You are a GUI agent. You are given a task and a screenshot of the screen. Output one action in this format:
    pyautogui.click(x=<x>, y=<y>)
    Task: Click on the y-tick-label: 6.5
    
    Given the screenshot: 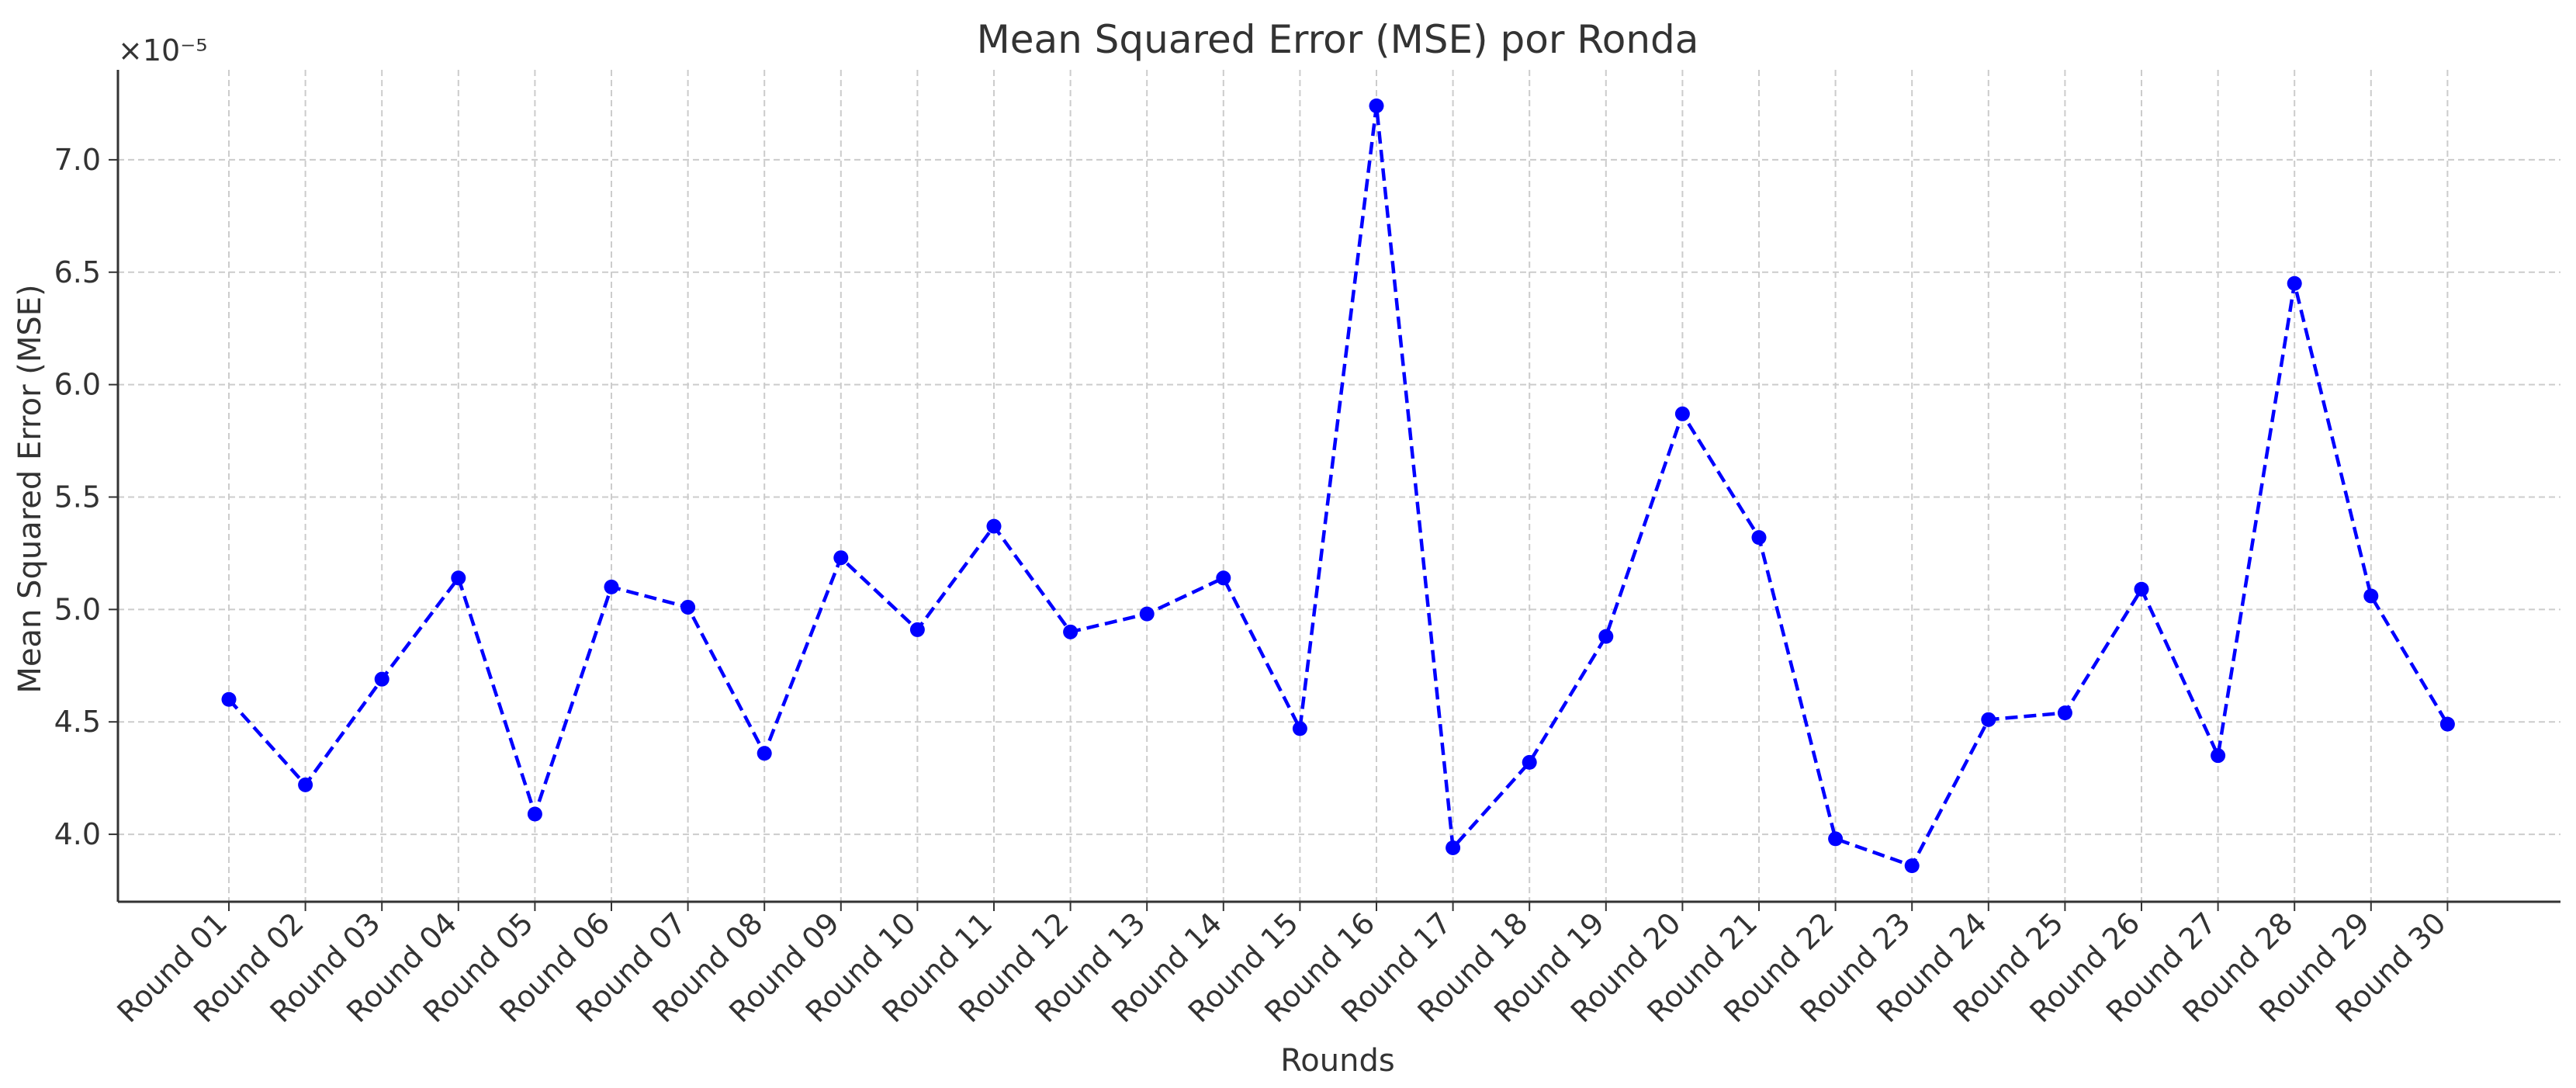 What is the action you would take?
    pyautogui.click(x=77, y=272)
    